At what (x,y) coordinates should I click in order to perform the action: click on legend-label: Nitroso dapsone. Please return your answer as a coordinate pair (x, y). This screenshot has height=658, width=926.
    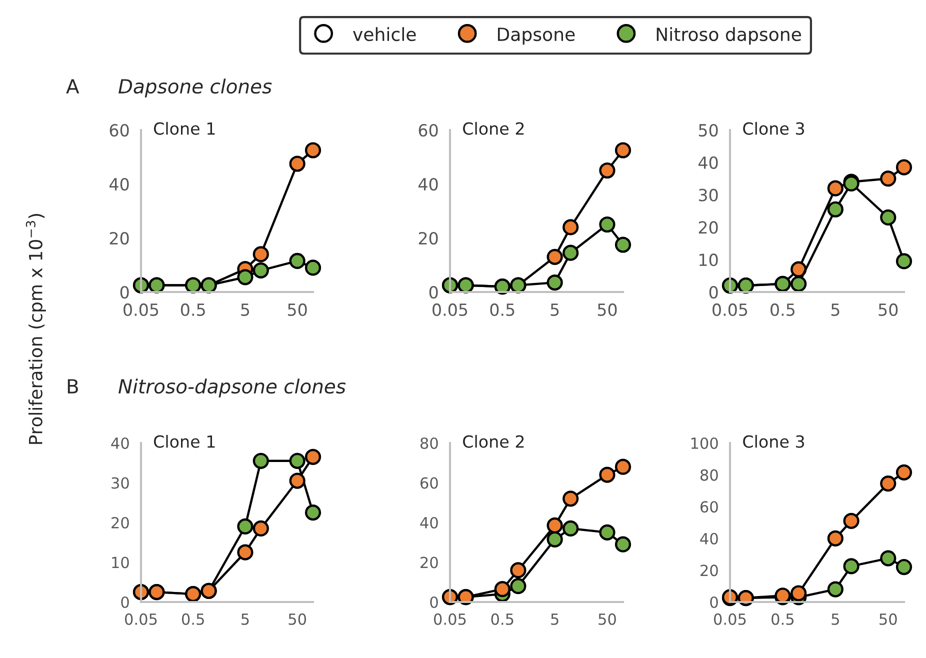
    Looking at the image, I should click on (728, 36).